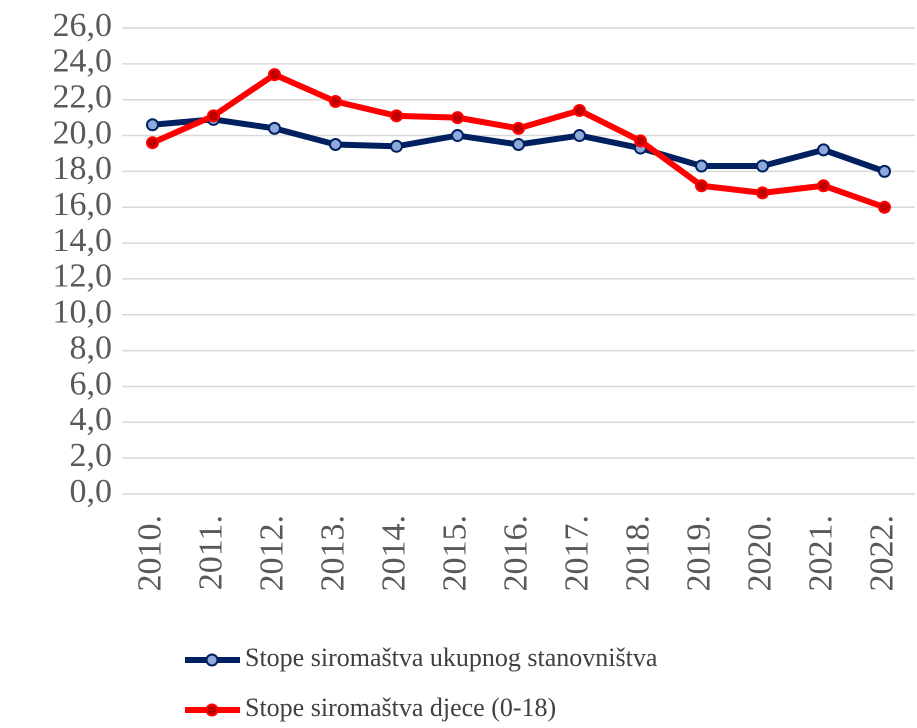  Describe the element at coordinates (881, 553) in the screenshot. I see `x-tick-label: 2022.` at that location.